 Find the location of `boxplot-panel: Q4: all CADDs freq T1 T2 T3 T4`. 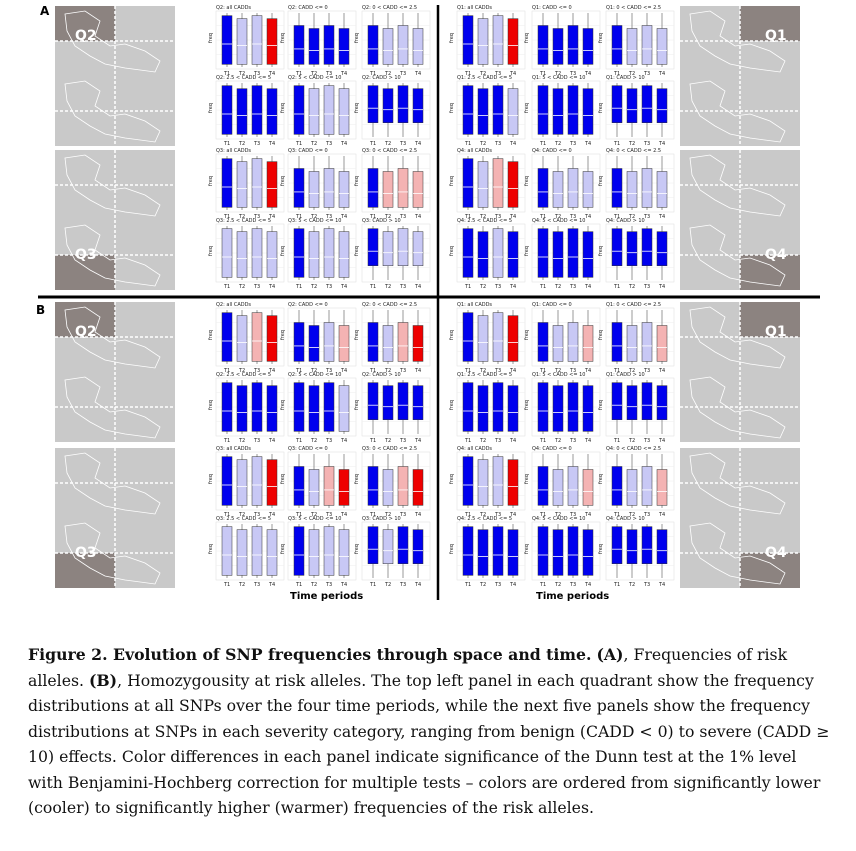

boxplot-panel: Q4: all CADDs freq T1 T2 T3 T4 is located at coordinates (487, 482).